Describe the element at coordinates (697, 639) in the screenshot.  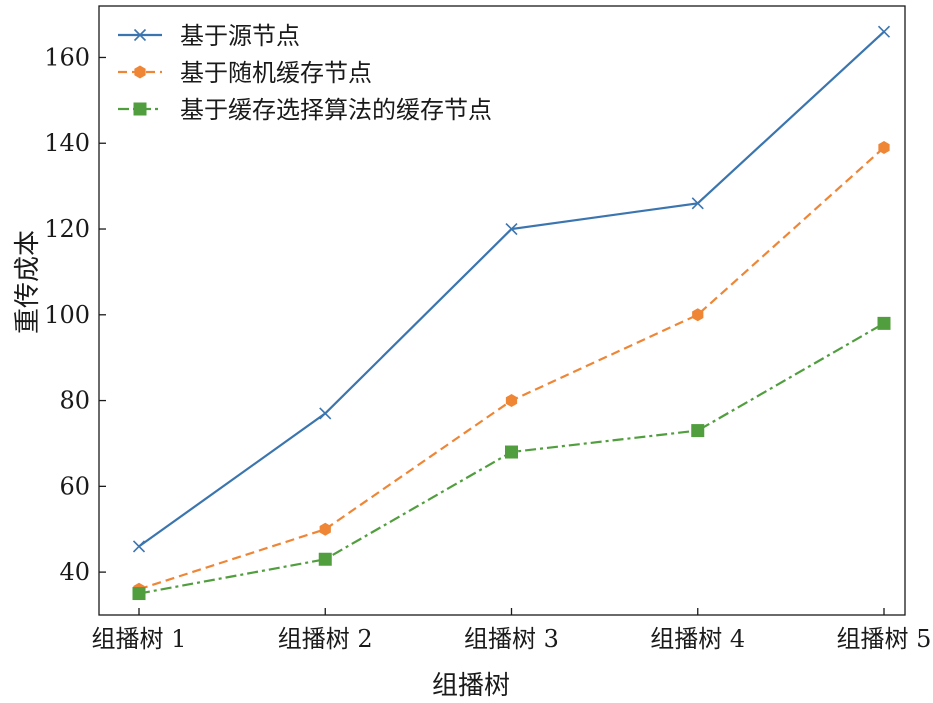
I see `x-tick-label: 组播树 4` at that location.